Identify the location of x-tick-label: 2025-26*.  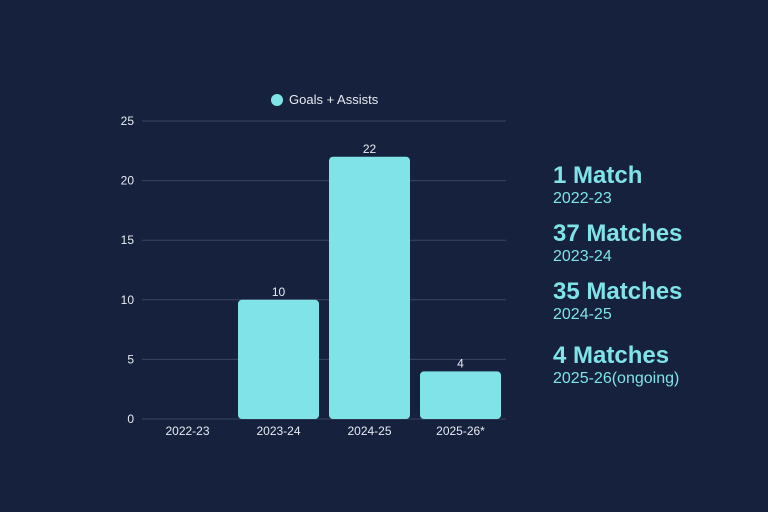
(460, 431).